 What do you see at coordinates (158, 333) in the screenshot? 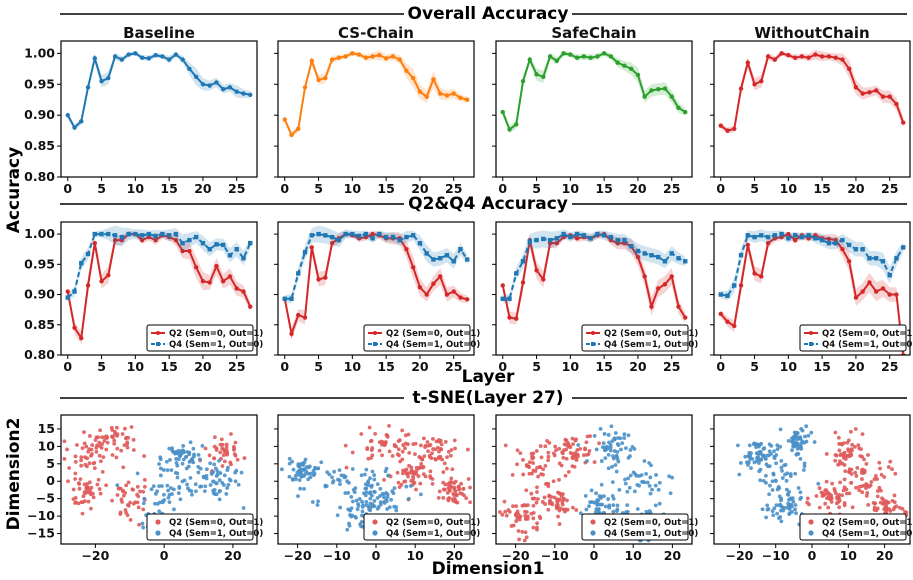
I see `legend-marker` at bounding box center [158, 333].